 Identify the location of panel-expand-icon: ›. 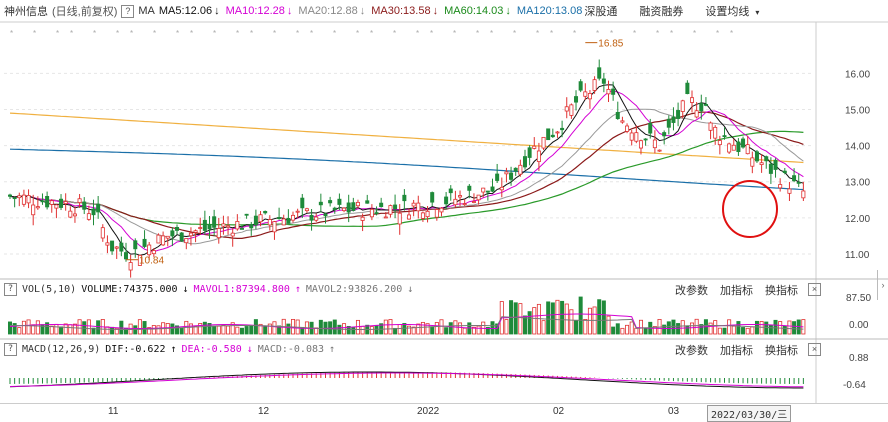
(882, 285).